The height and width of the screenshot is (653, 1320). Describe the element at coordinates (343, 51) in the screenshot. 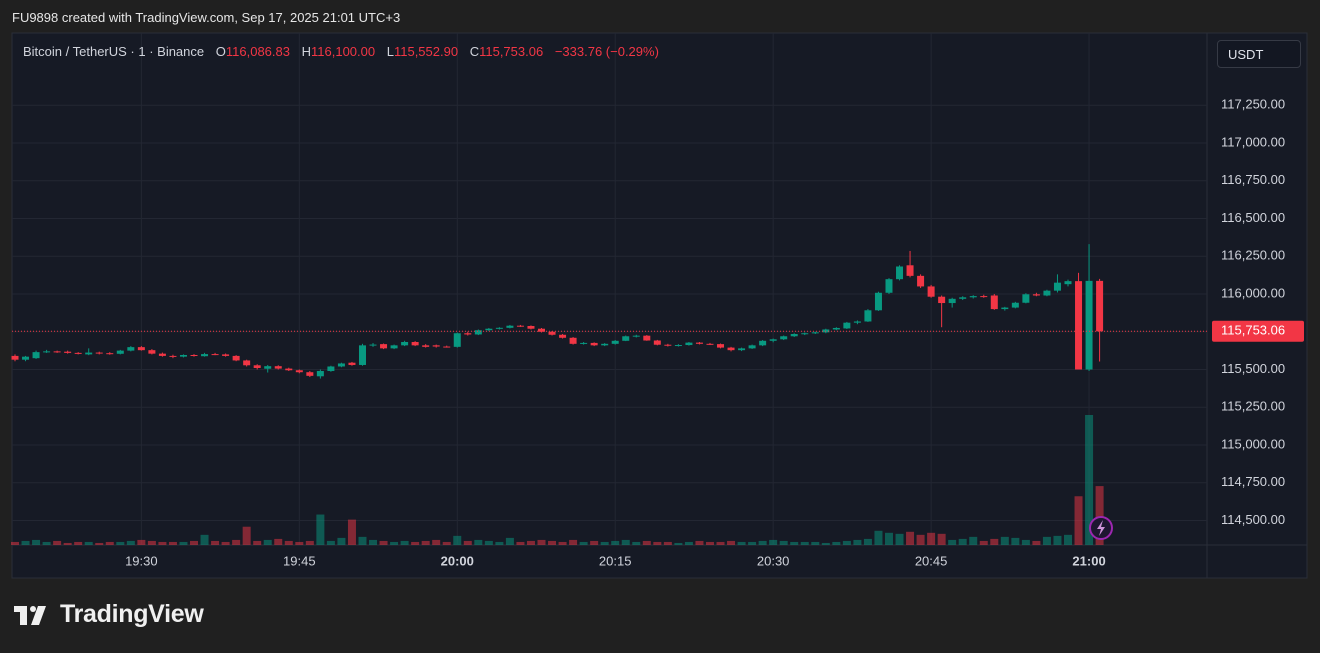

I see `high-value: 116,100.00` at that location.